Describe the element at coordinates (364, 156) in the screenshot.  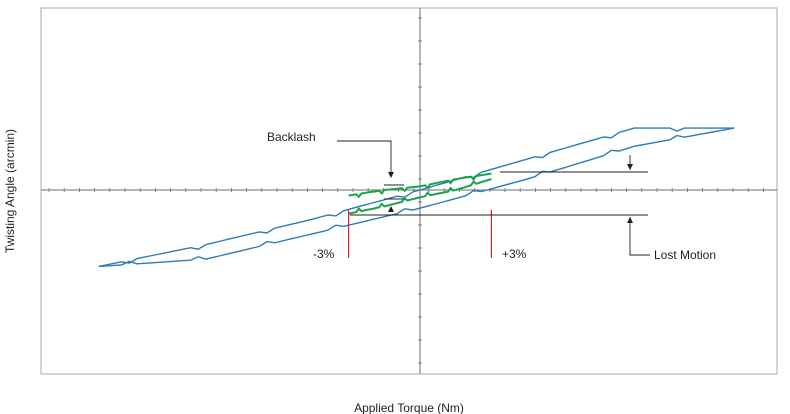
I see `backlash-leader` at that location.